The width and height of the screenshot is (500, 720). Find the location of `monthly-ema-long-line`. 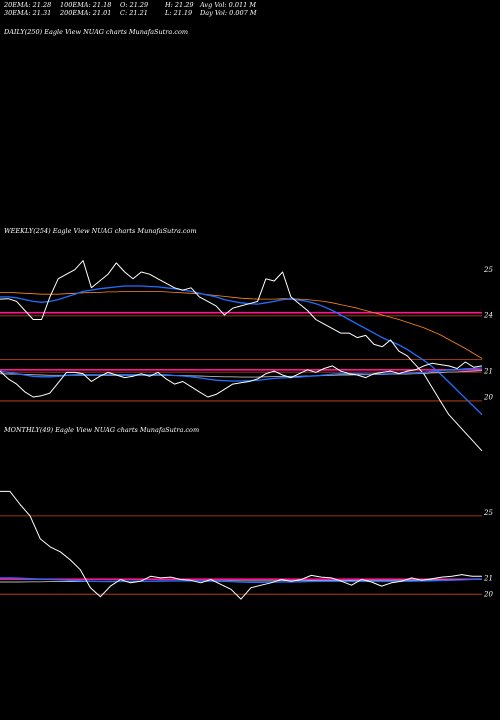

monthly-ema-long-line is located at coordinates (241, 580).